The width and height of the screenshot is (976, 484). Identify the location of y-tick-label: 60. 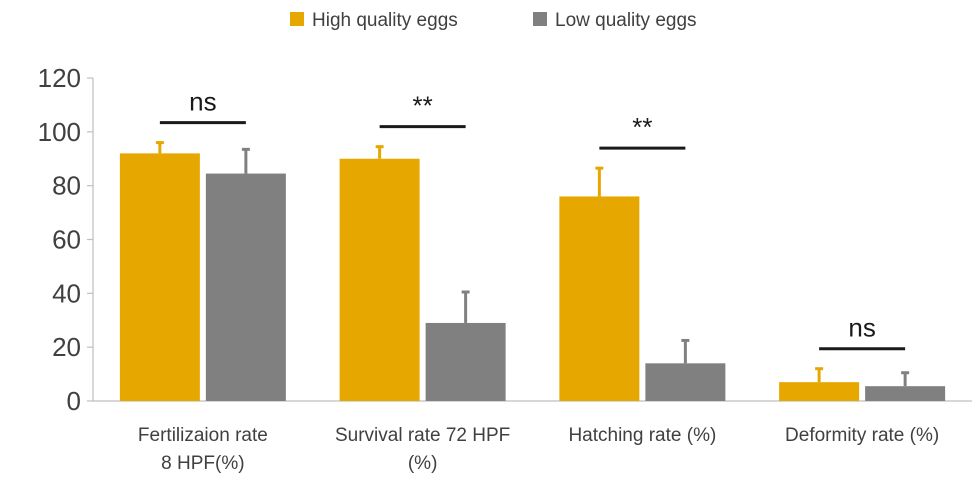
(66, 240).